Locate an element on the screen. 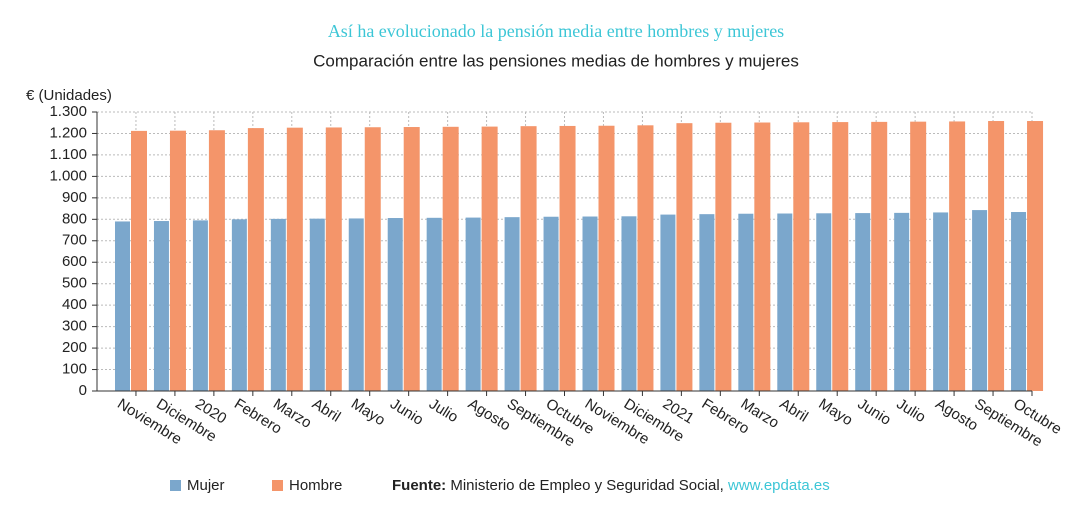 The height and width of the screenshot is (520, 1076). source-label: Fuente: is located at coordinates (419, 485).